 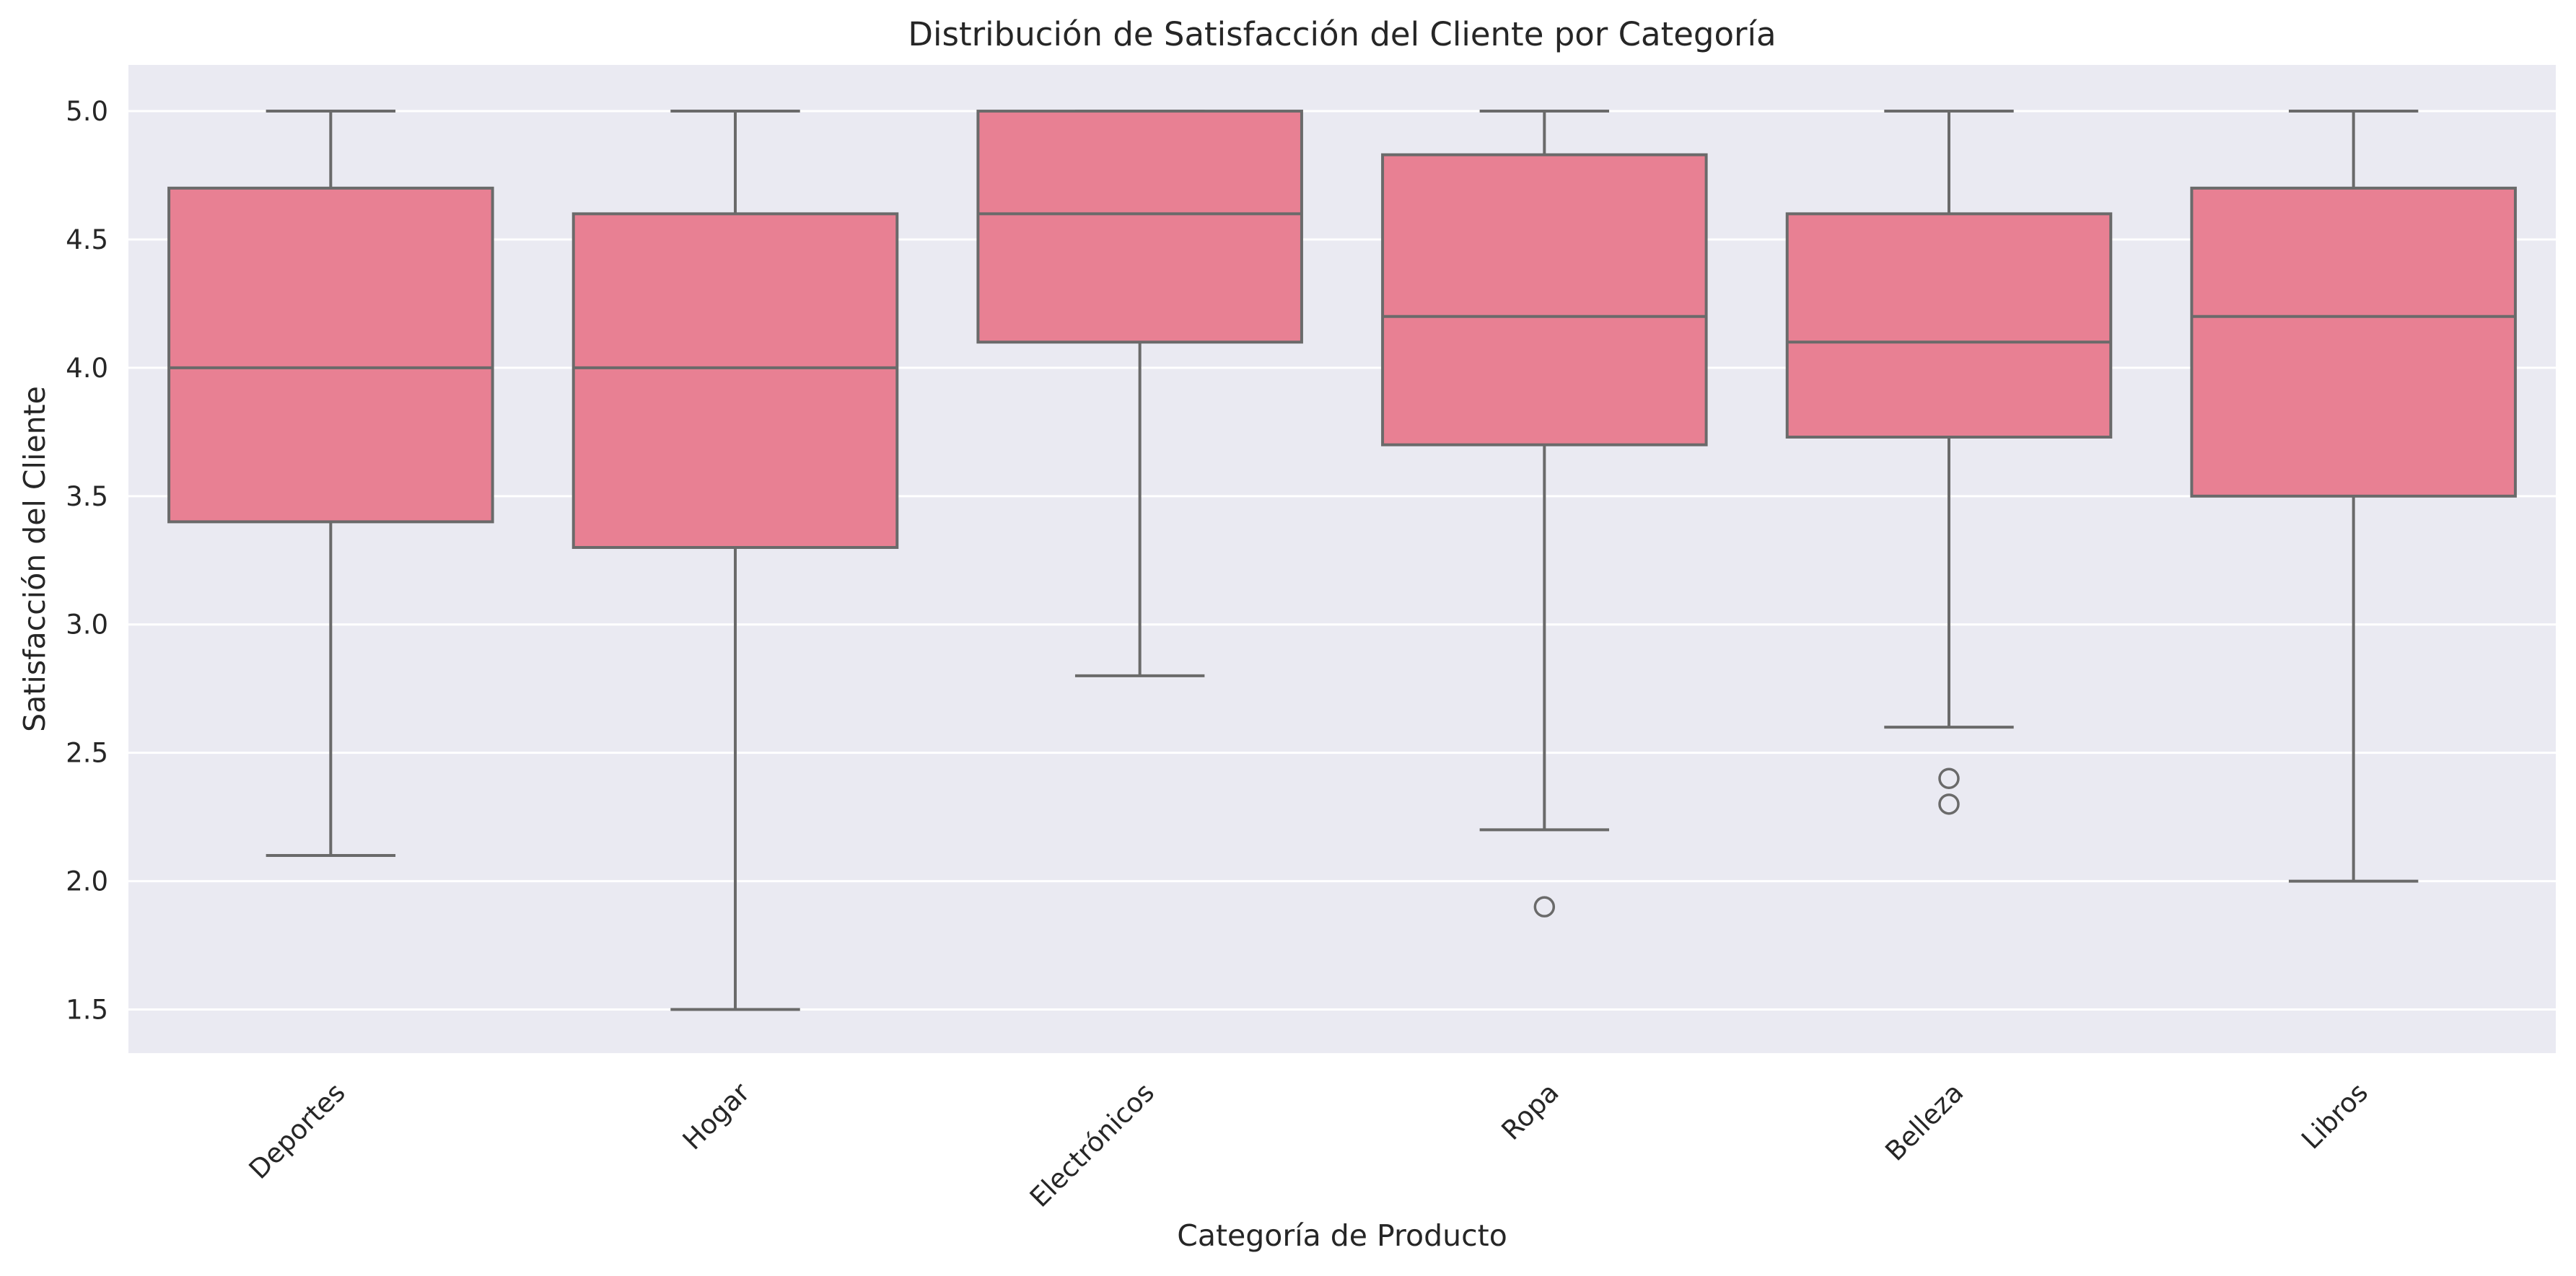 What do you see at coordinates (1092, 1145) in the screenshot?
I see `x-tick-label: Electrónicos` at bounding box center [1092, 1145].